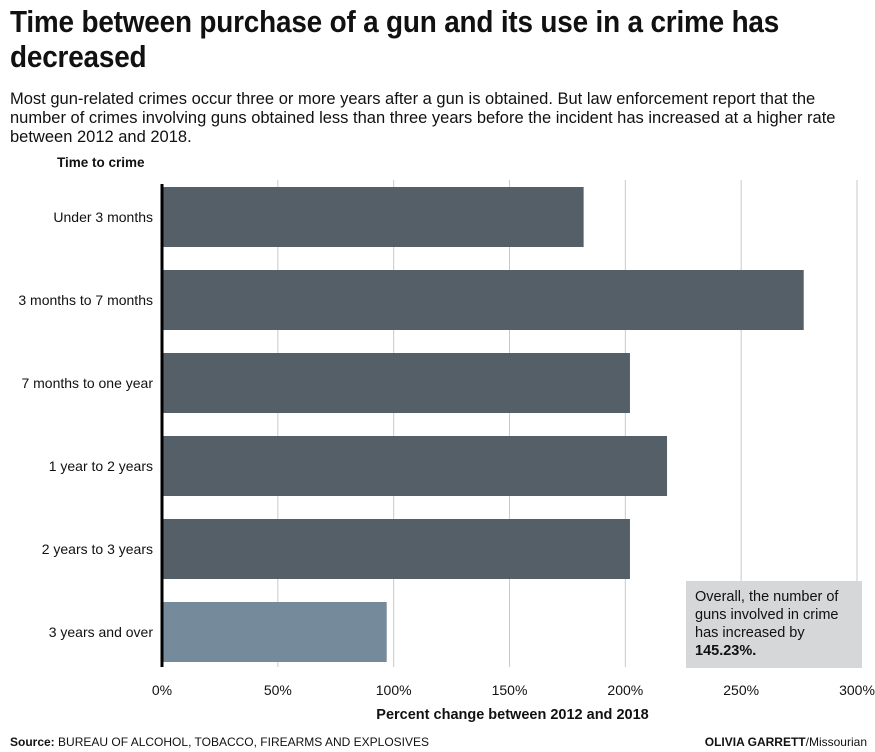 Image resolution: width=875 pixels, height=752 pixels. What do you see at coordinates (512, 715) in the screenshot?
I see `x-axis-title: Percent change between 2012 and 2018` at bounding box center [512, 715].